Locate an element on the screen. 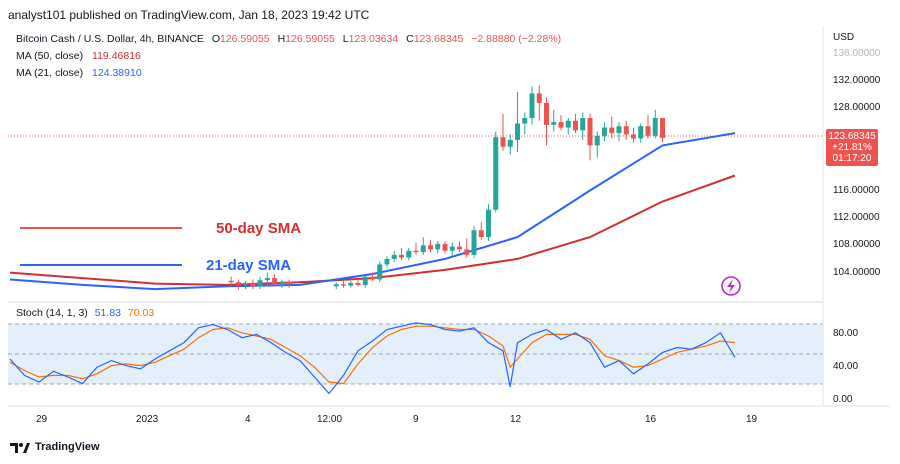 This screenshot has height=464, width=900. tradingview-footer: TradingView is located at coordinates (55, 447).